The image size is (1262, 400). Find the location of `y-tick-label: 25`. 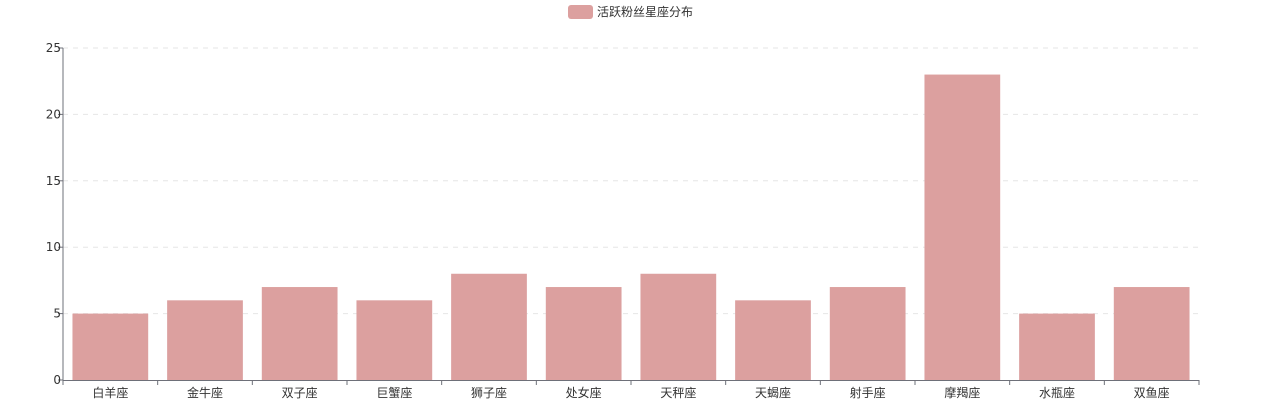

y-tick-label: 25 is located at coordinates (53, 48).